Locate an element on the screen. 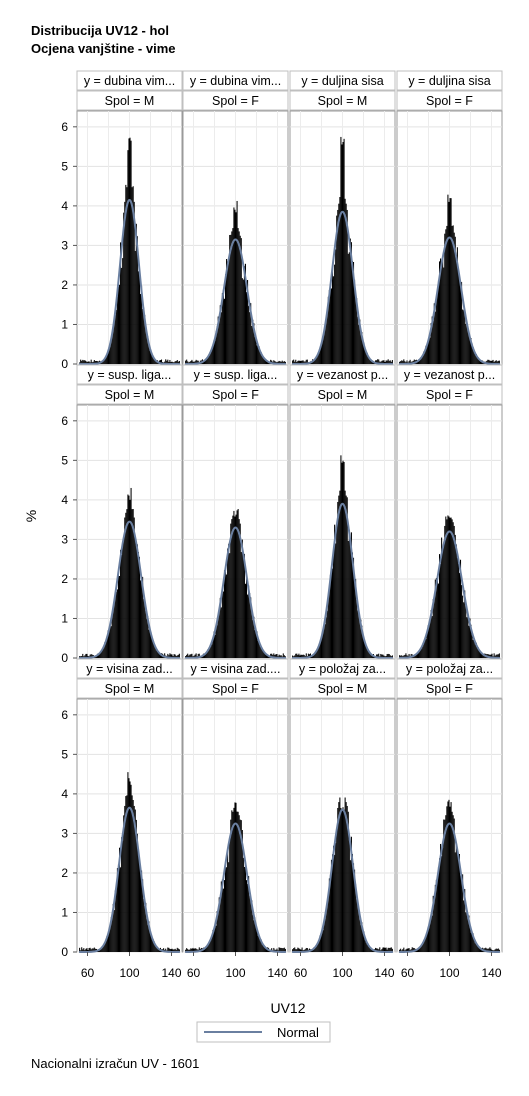 This screenshot has width=529, height=1096. y-tick-label: 1 is located at coordinates (64, 324).